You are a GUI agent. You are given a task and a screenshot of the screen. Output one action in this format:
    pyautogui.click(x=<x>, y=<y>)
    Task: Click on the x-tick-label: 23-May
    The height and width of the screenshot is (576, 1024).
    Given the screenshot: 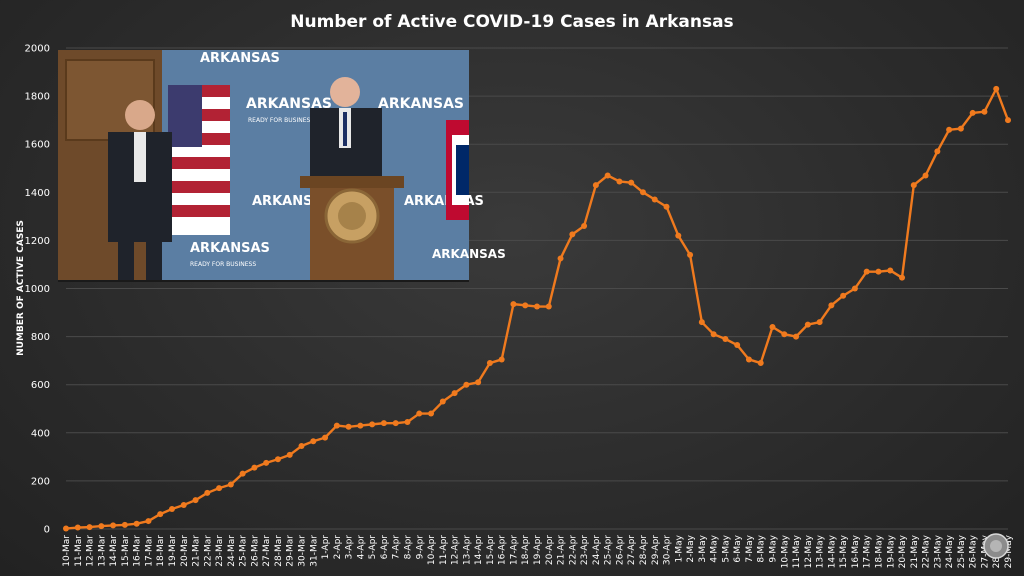 What is the action you would take?
    pyautogui.click(x=938, y=551)
    